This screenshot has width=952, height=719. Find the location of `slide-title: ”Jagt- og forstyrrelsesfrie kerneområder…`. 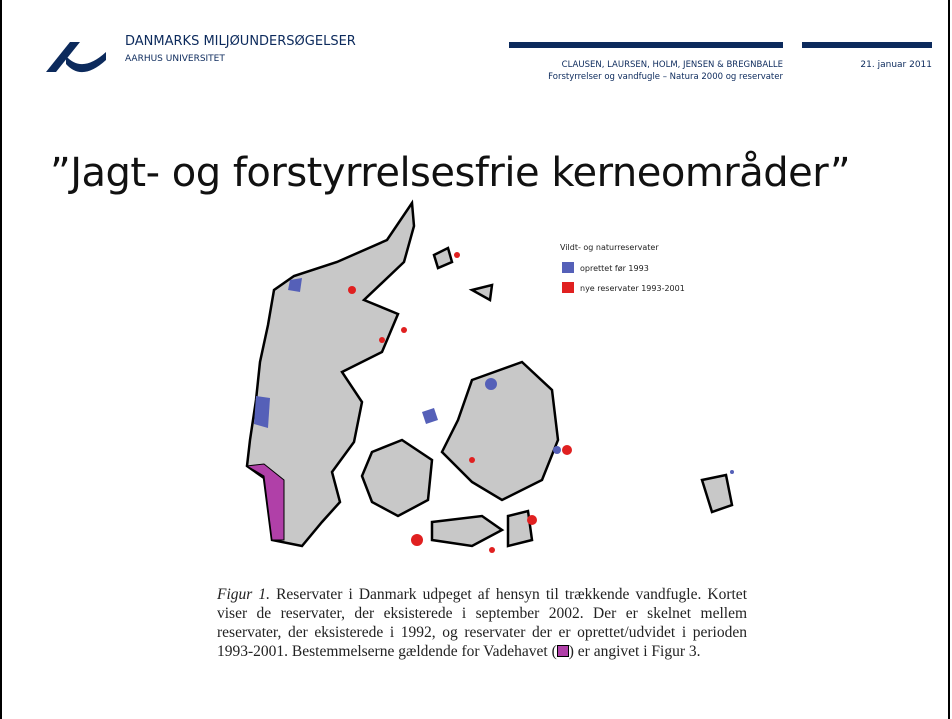

slide-title: ”Jagt- og forstyrrelsesfrie kerneområder… is located at coordinates (450, 173).